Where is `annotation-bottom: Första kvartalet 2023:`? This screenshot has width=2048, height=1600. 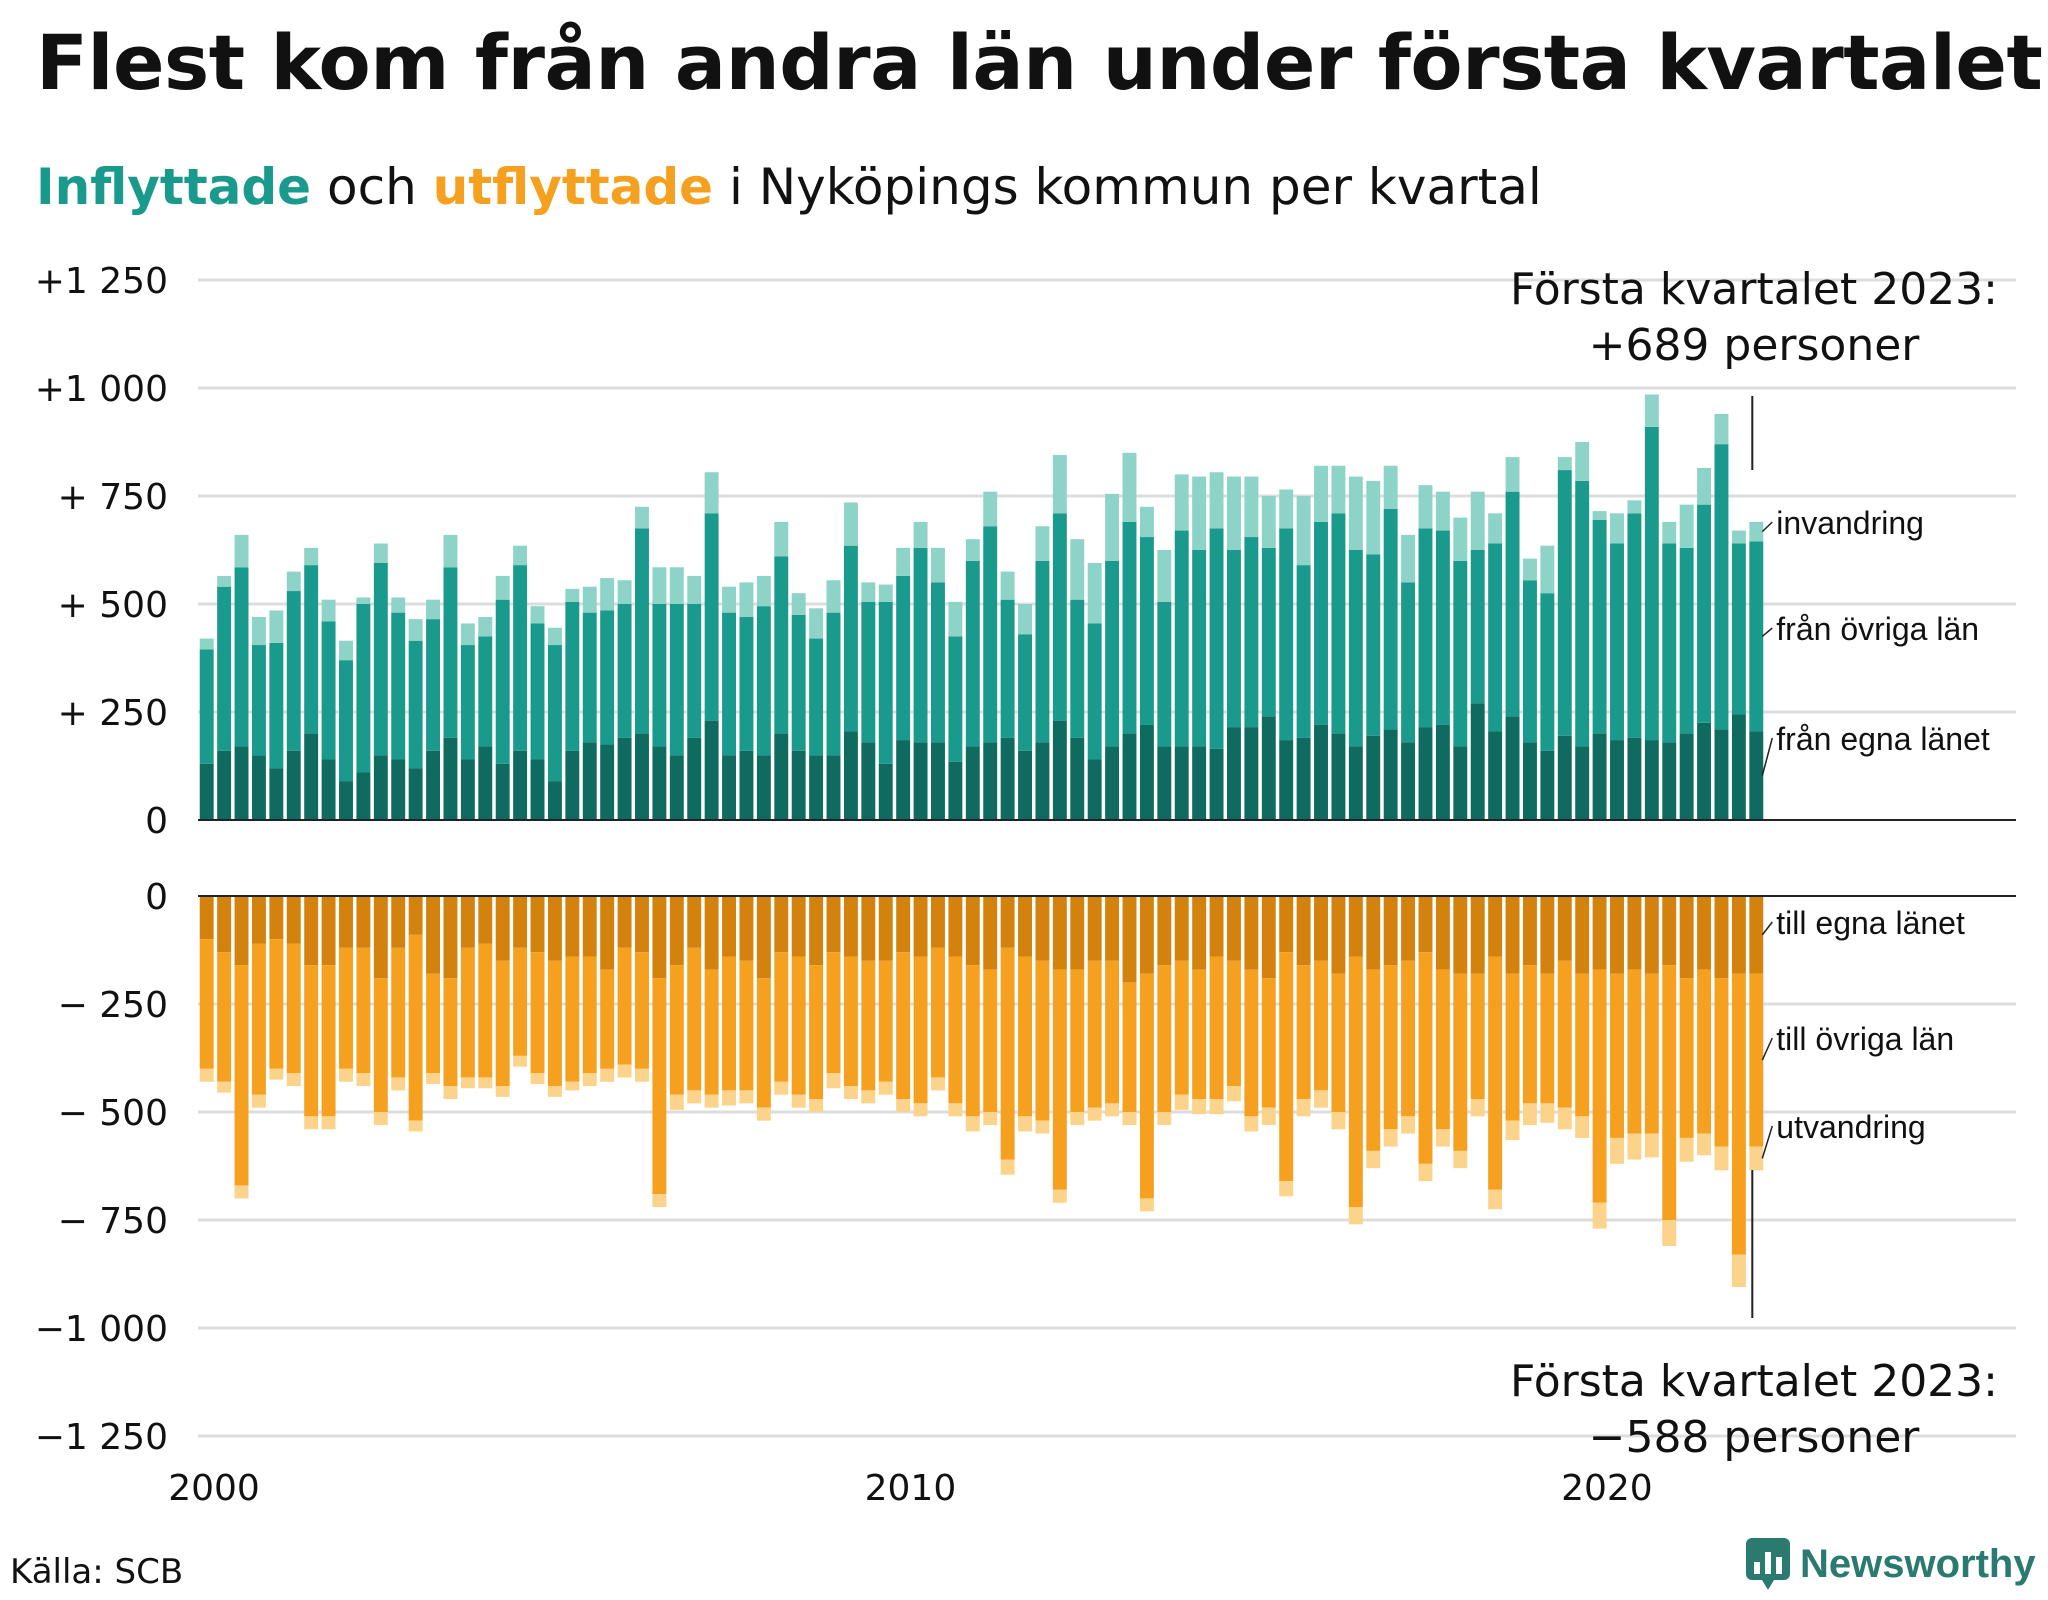 annotation-bottom: Första kvartalet 2023: is located at coordinates (1754, 1381).